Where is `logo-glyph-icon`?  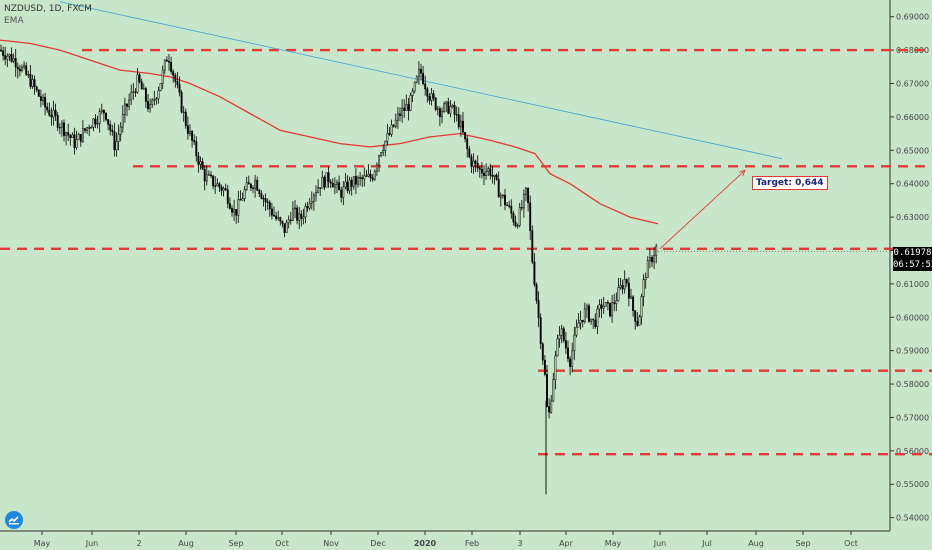
logo-glyph-icon is located at coordinates (13, 520).